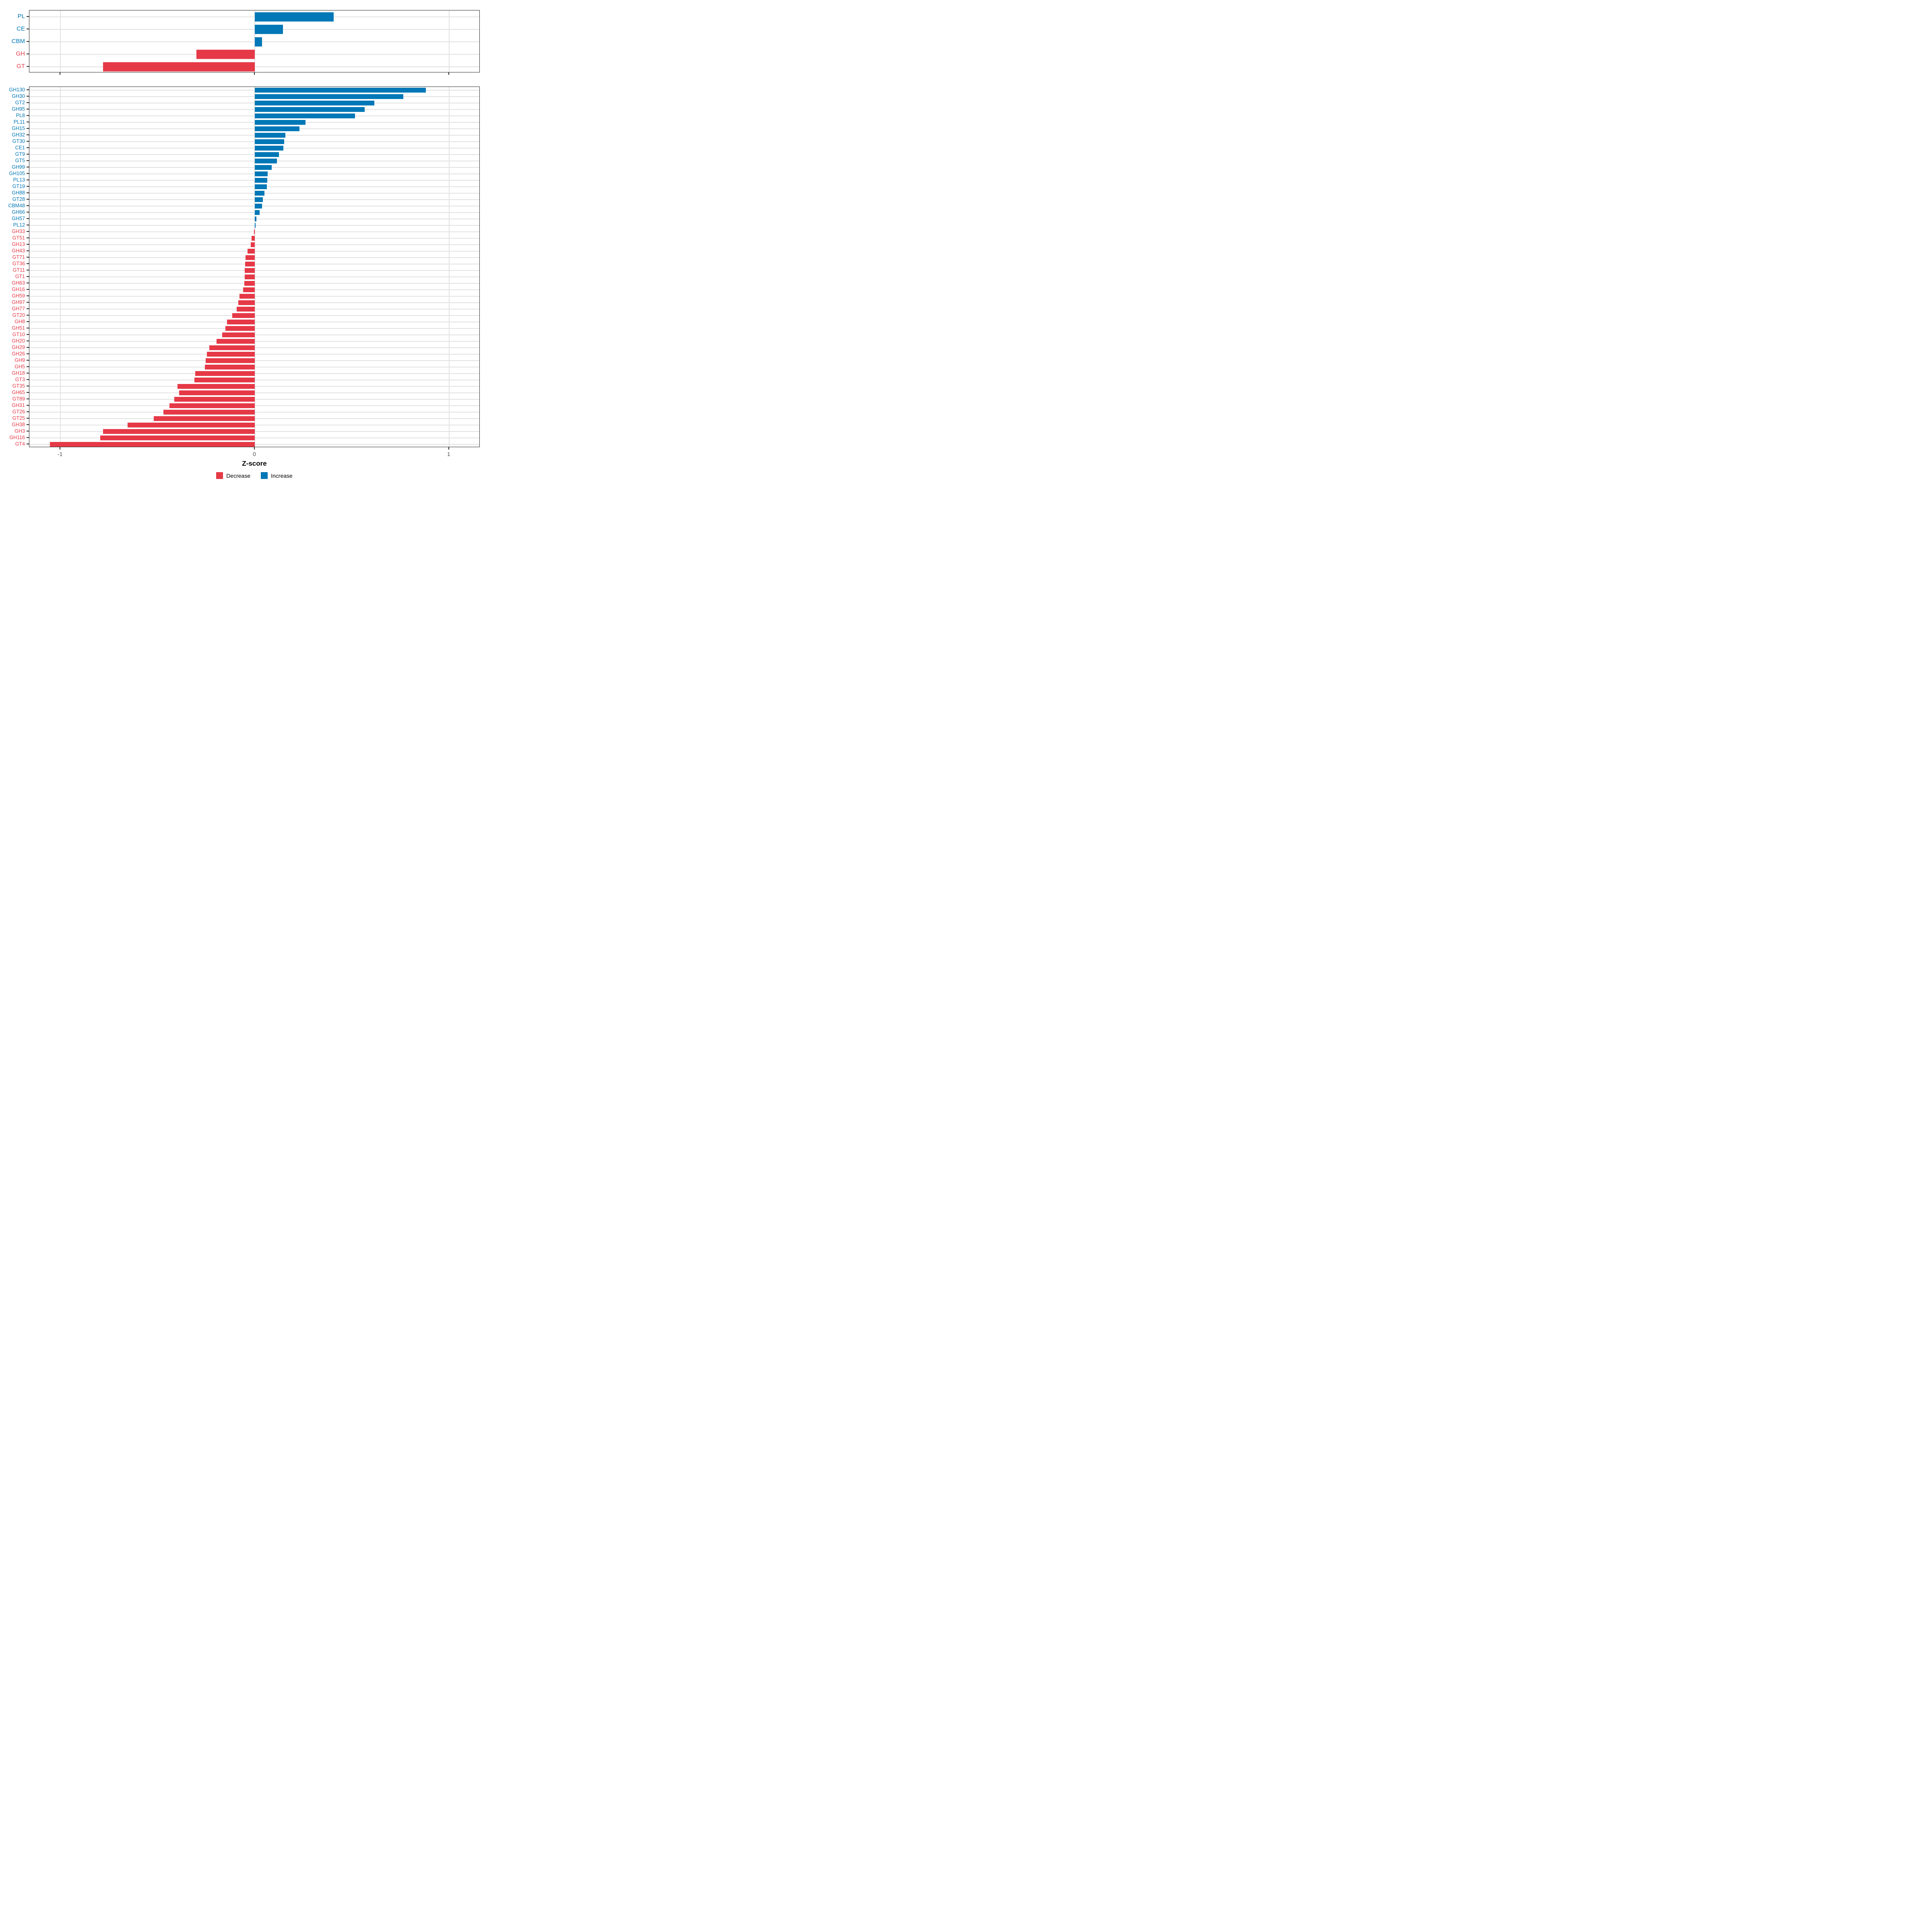 This screenshot has height=1932, width=1932. Describe the element at coordinates (177, 438) in the screenshot. I see `bar-GH116` at that location.